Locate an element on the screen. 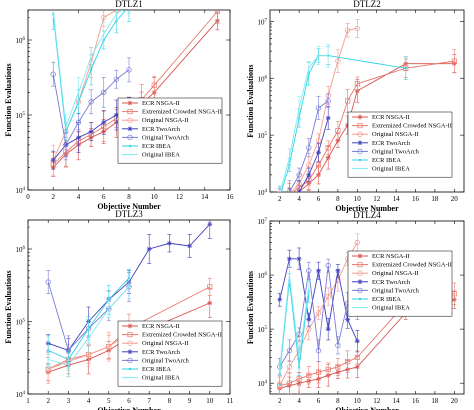 The image size is (474, 410). dtlz2-series-line is located at coordinates (313, 154).